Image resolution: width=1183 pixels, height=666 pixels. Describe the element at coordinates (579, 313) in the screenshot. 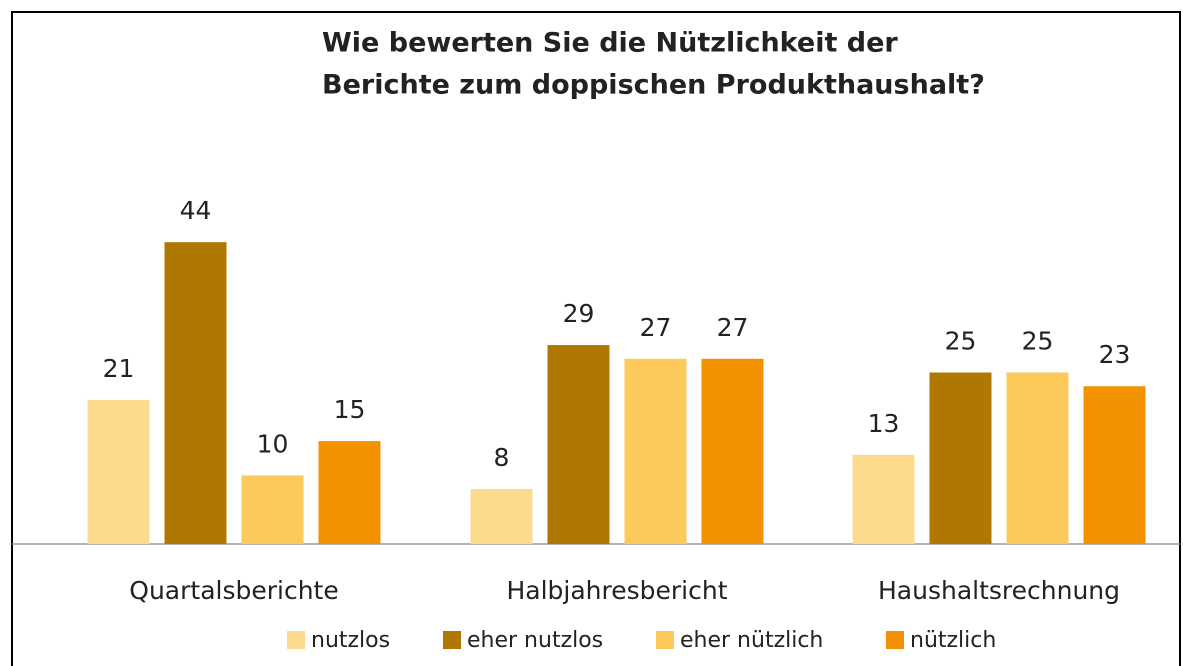

I see `value-label: 29` at that location.